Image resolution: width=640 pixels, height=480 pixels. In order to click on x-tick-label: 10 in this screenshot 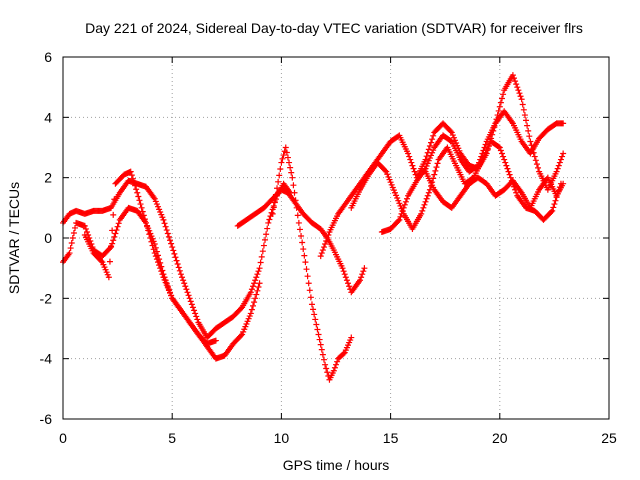, I will do `click(282, 438)`.